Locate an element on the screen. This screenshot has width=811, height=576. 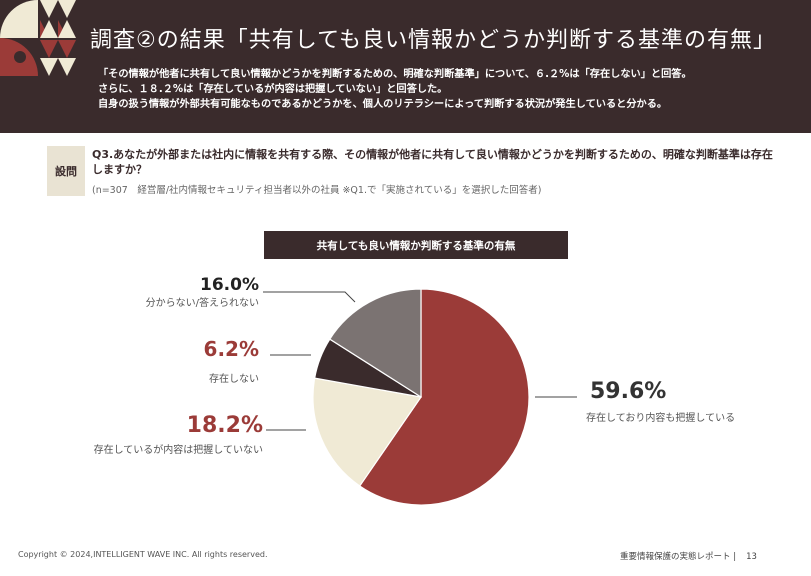
leader-line is located at coordinates (309, 297).